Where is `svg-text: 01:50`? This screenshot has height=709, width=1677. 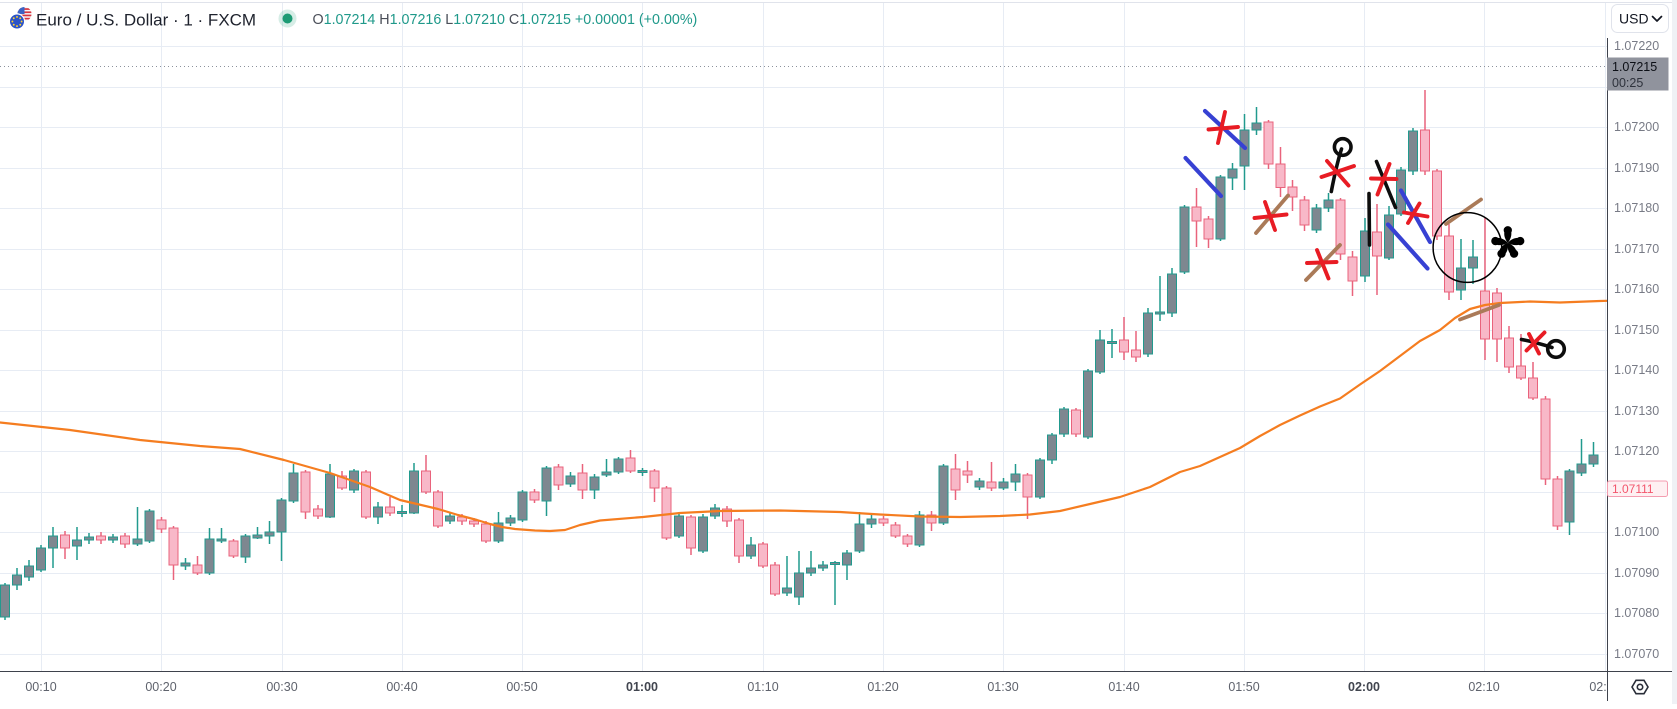 svg-text: 01:50 is located at coordinates (1243, 687).